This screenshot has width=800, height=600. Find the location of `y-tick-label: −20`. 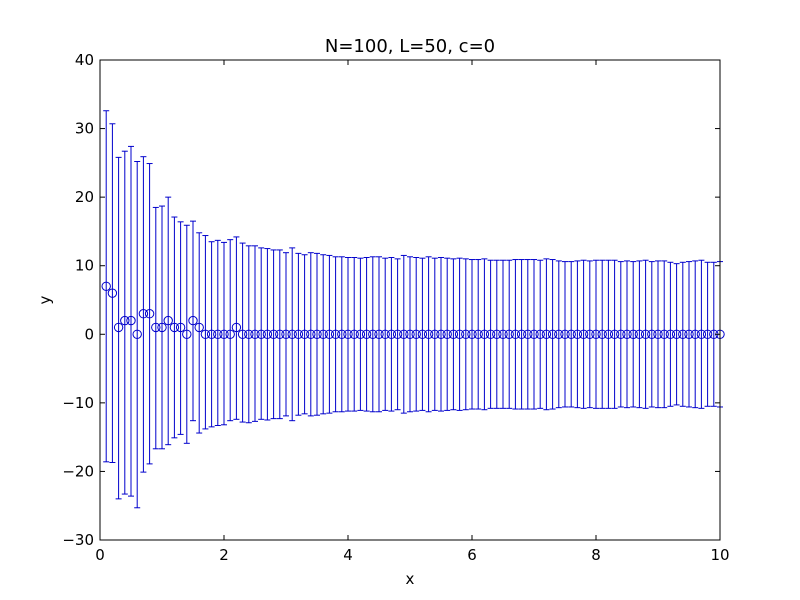

y-tick-label: −20 is located at coordinates (78, 471).